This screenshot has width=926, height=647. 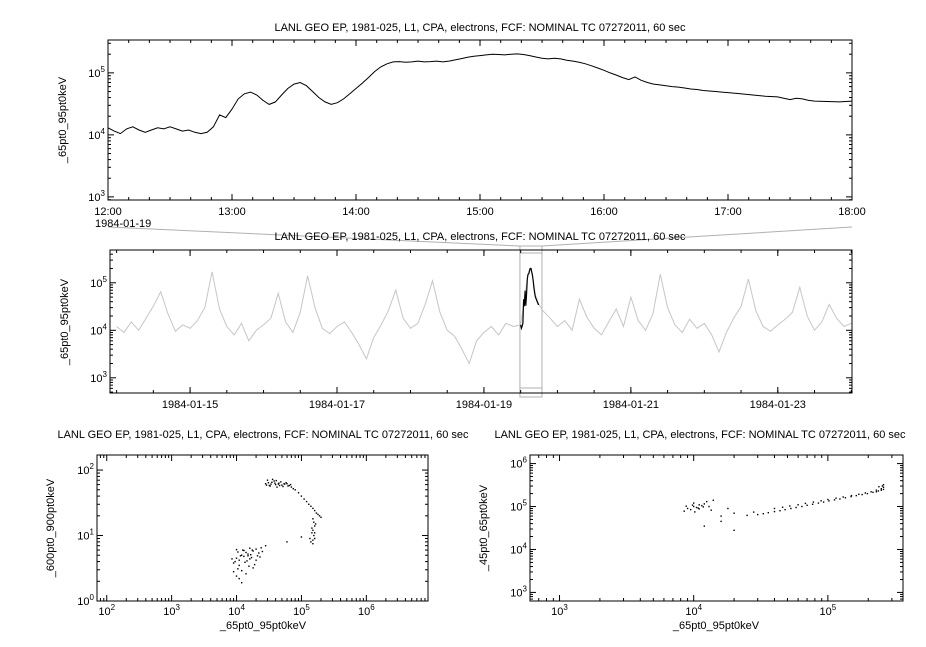 What do you see at coordinates (852, 212) in the screenshot?
I see `svg-text: 18:00` at bounding box center [852, 212].